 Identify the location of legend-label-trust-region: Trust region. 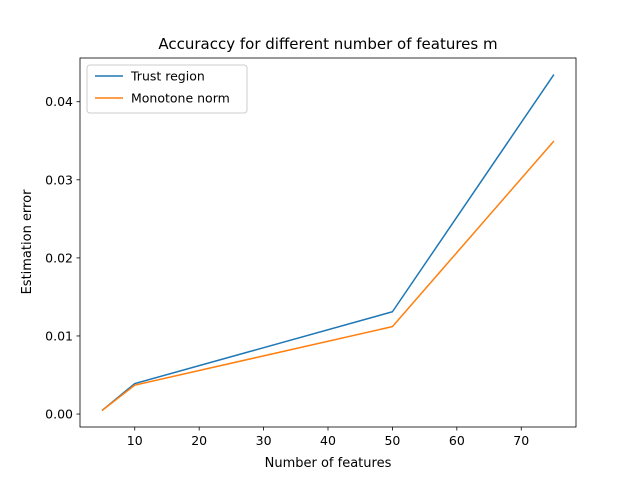
(167, 76).